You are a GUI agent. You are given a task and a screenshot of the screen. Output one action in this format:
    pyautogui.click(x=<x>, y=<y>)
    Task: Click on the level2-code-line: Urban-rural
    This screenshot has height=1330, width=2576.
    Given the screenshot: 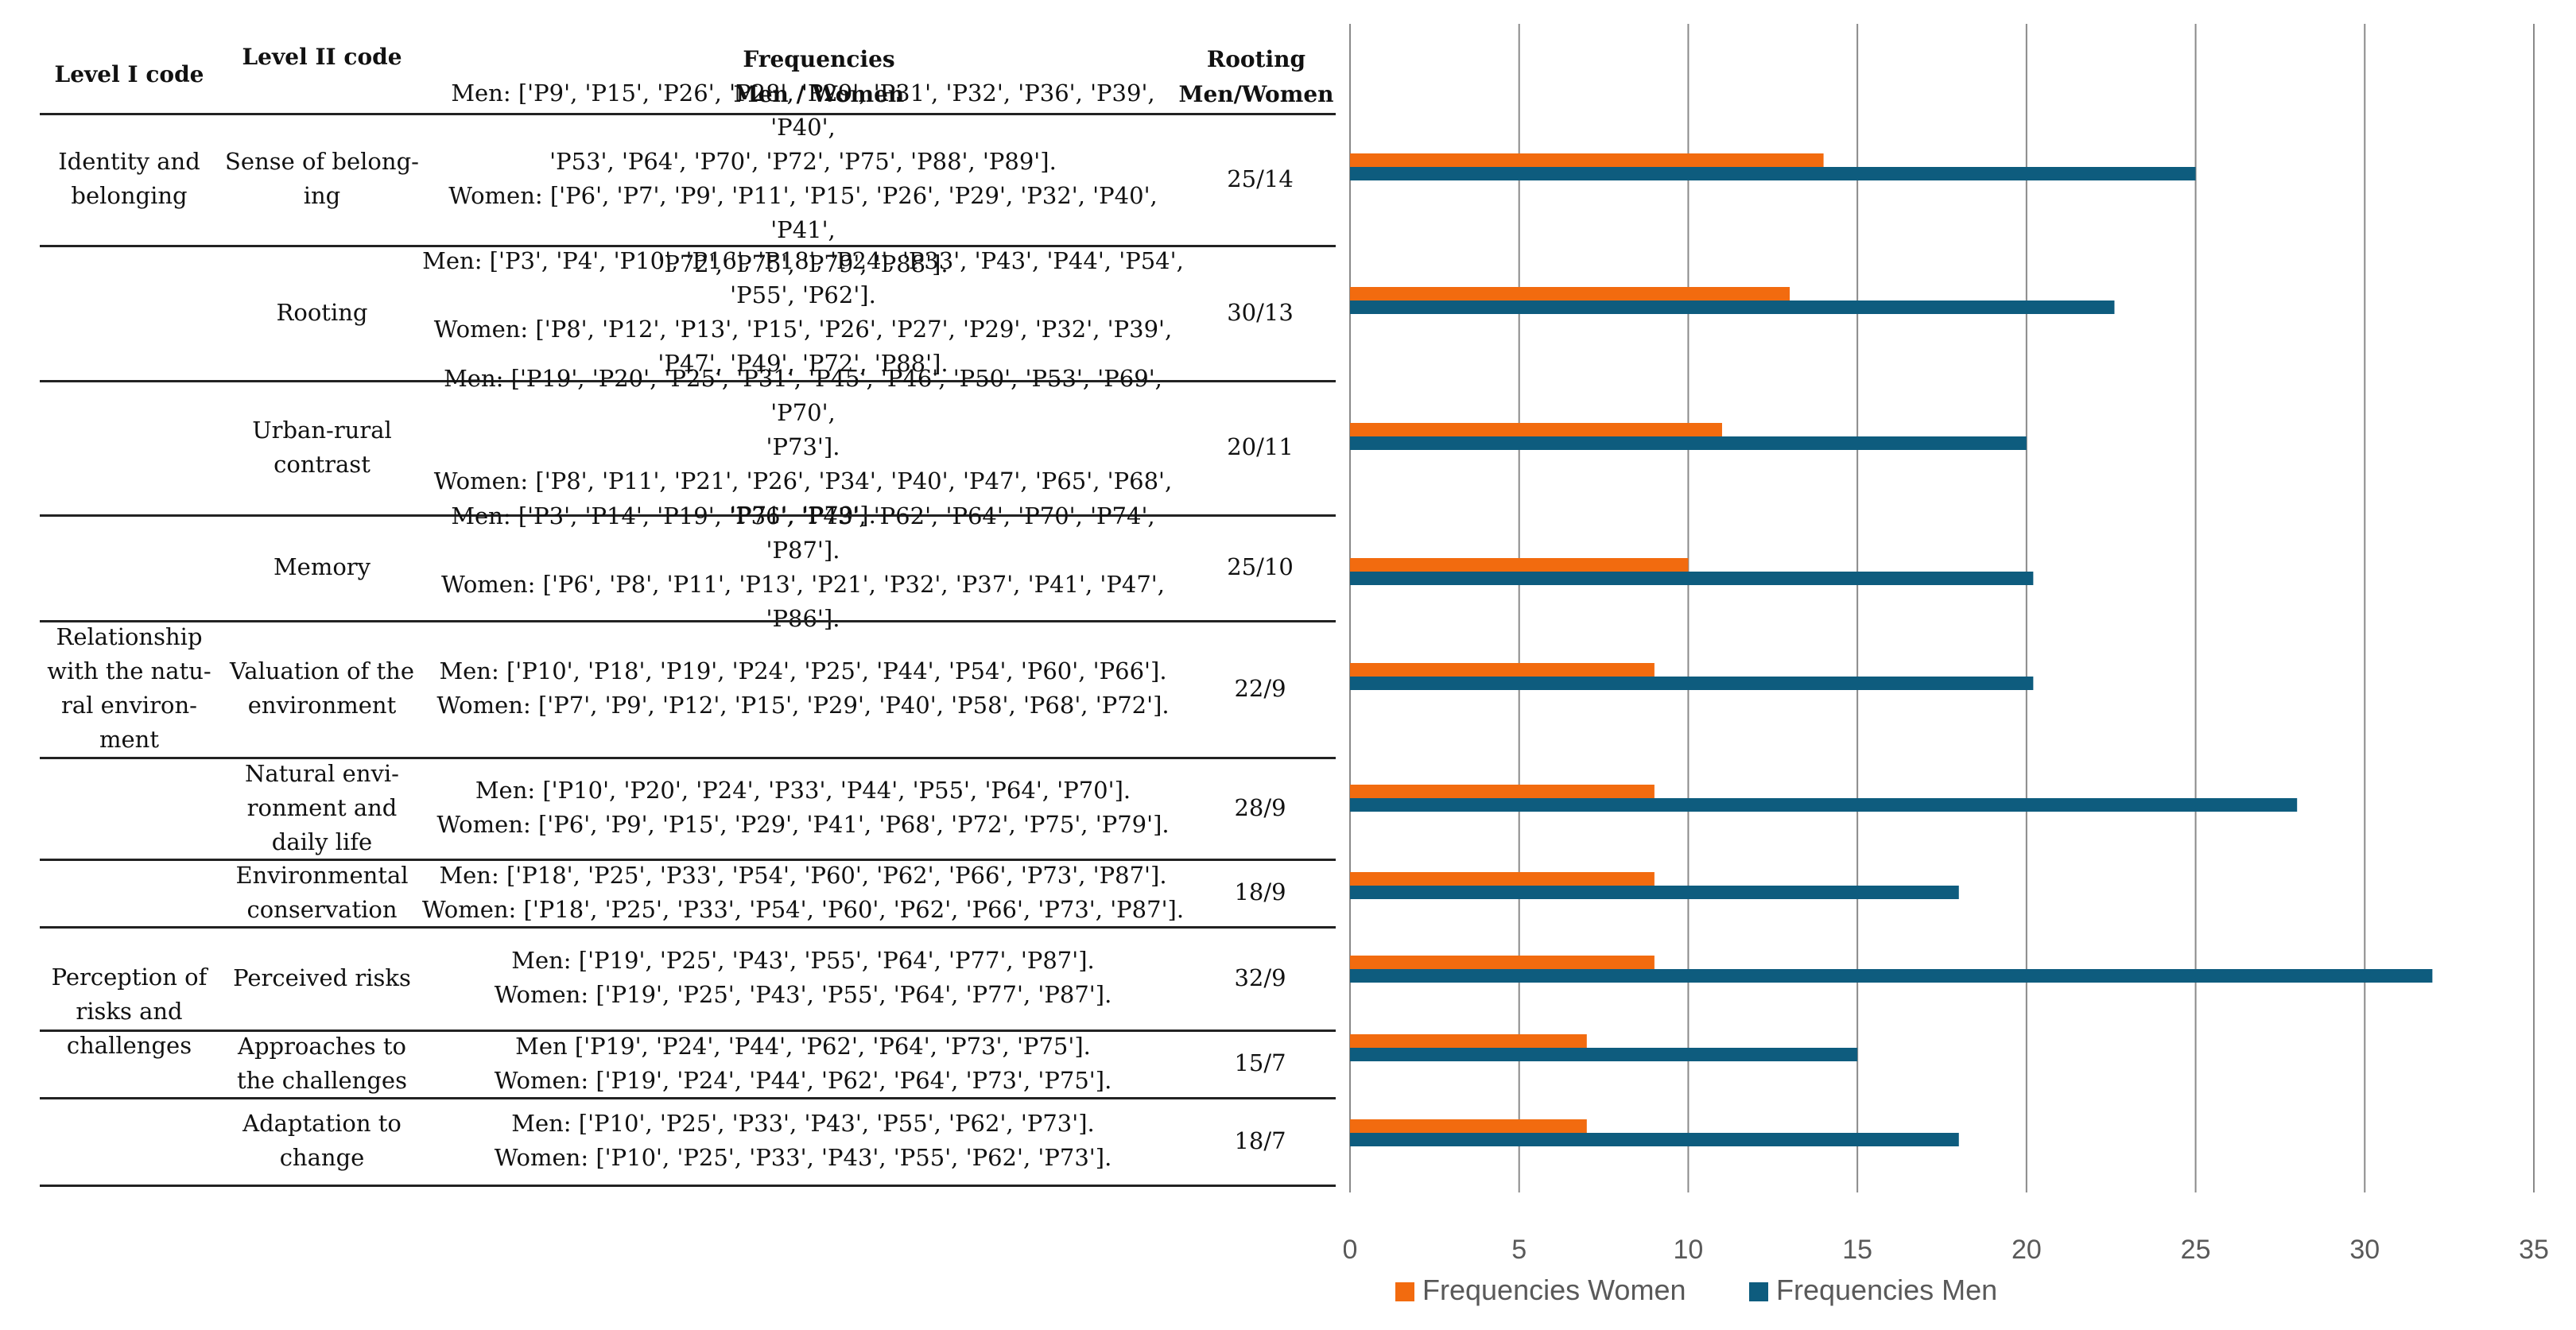 What is the action you would take?
    pyautogui.click(x=322, y=430)
    